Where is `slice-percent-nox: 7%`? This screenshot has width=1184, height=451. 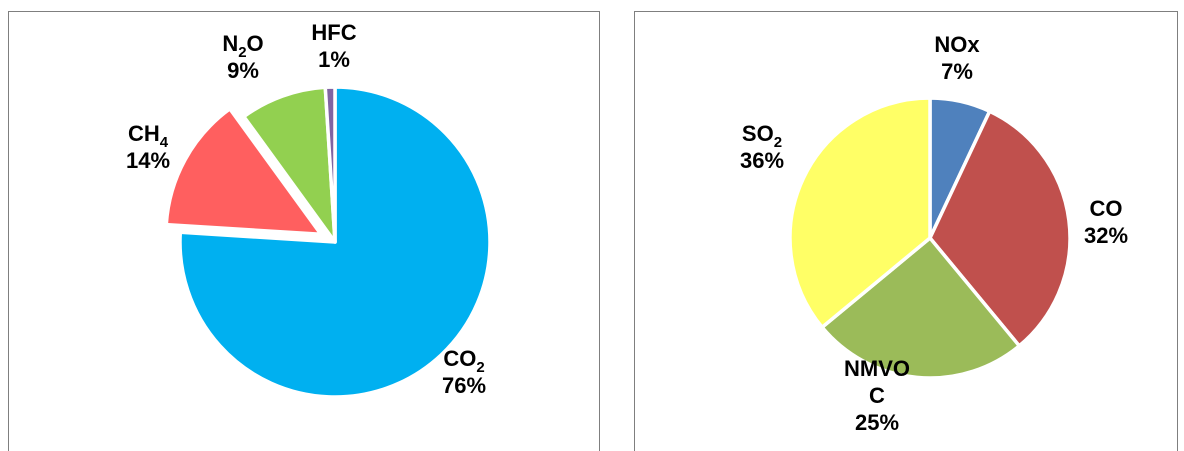
slice-percent-nox: 7% is located at coordinates (957, 71).